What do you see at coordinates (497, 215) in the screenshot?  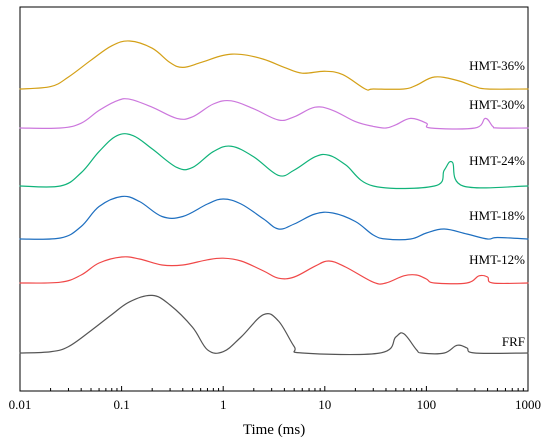 I see `series-label: HMT-18%` at bounding box center [497, 215].